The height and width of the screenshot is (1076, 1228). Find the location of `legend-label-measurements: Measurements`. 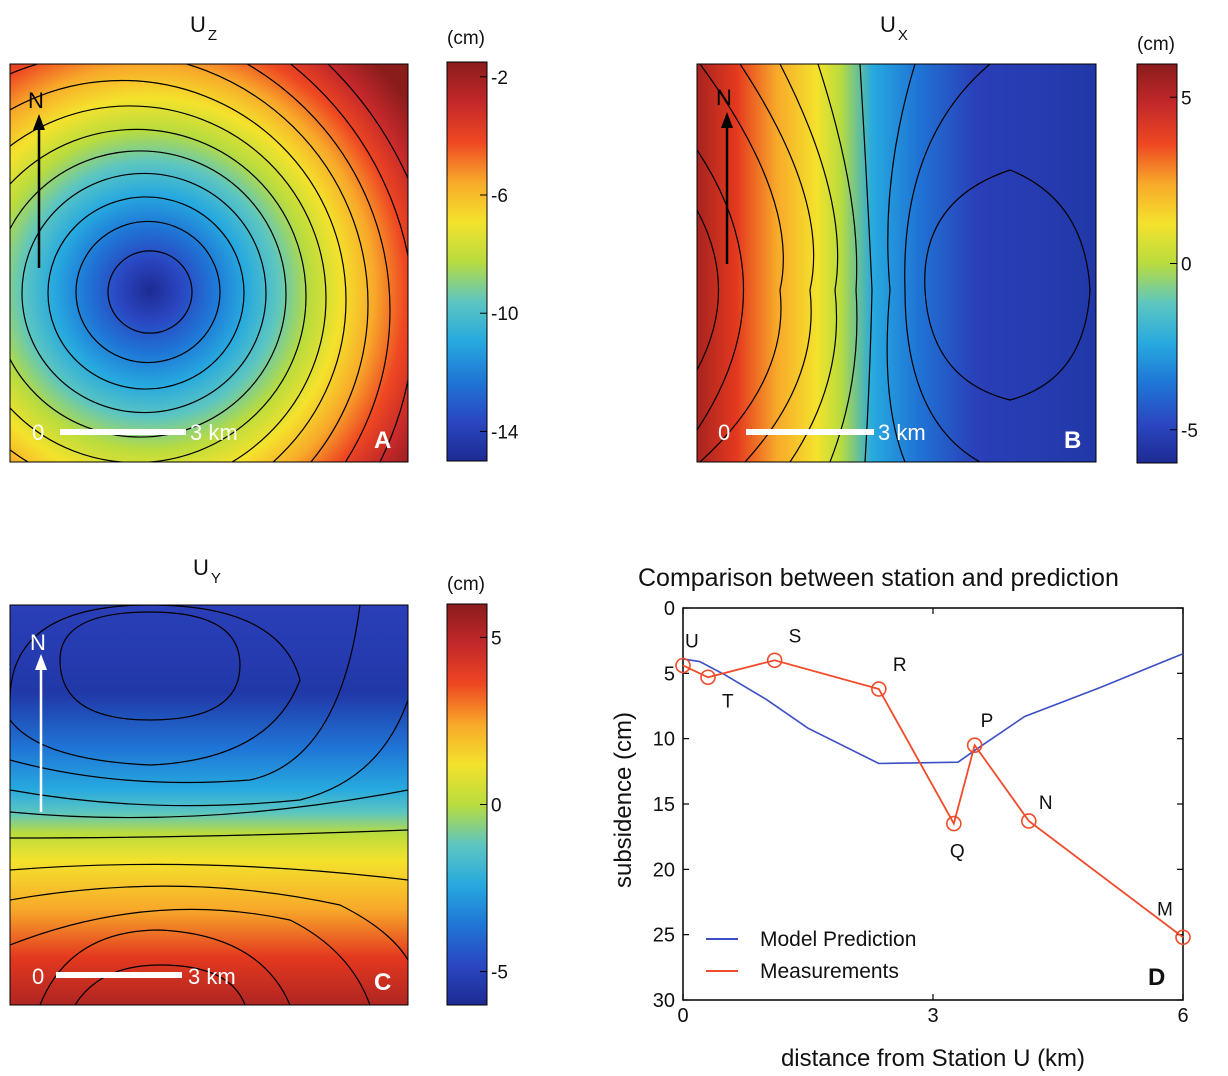

legend-label-measurements: Measurements is located at coordinates (829, 971).